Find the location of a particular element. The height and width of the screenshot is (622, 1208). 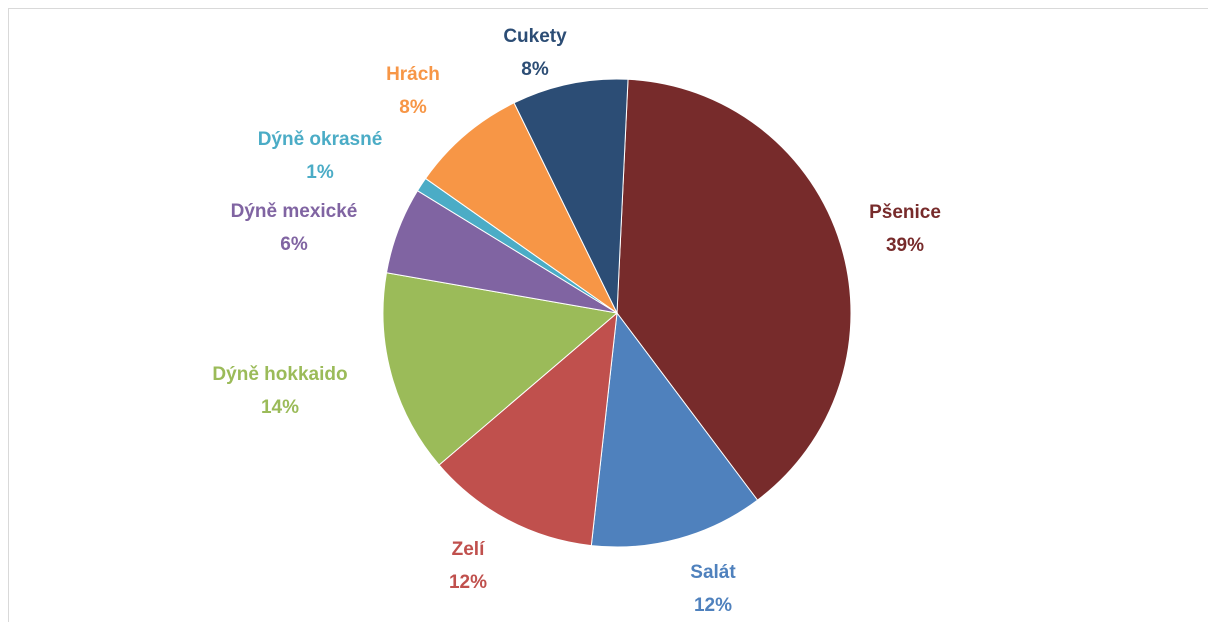

slice-label: Salát is located at coordinates (713, 572).